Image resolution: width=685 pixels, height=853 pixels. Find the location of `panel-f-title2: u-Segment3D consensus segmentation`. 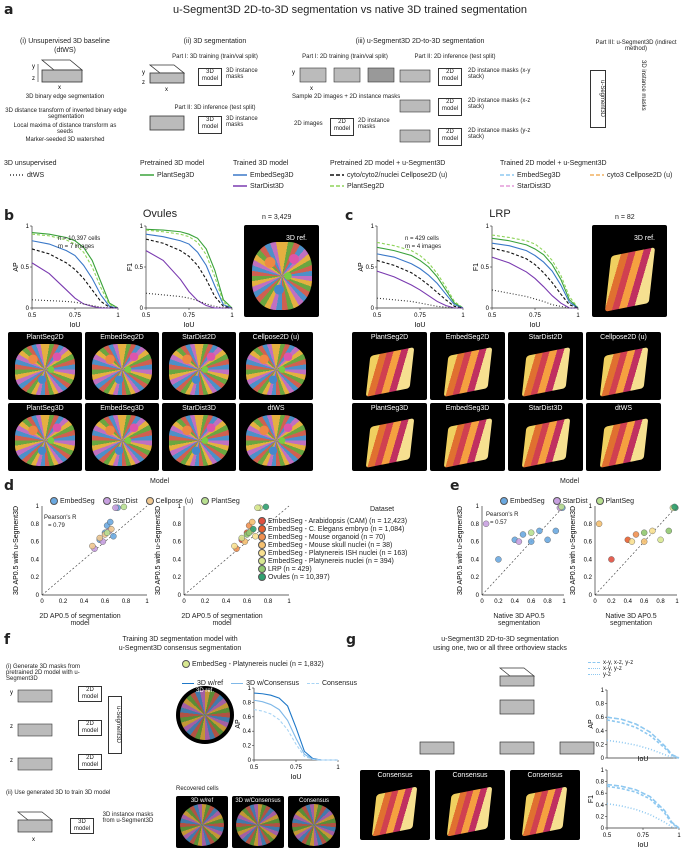

panel-f-title2: u-Segment3D consensus segmentation is located at coordinates (180, 648).